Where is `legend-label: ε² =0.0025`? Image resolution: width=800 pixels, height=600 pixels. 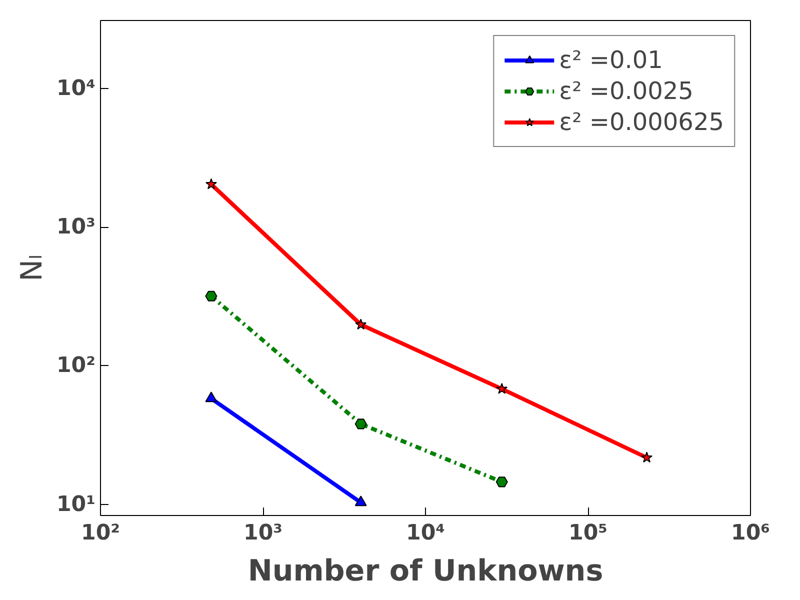 legend-label: ε² =0.0025 is located at coordinates (626, 91).